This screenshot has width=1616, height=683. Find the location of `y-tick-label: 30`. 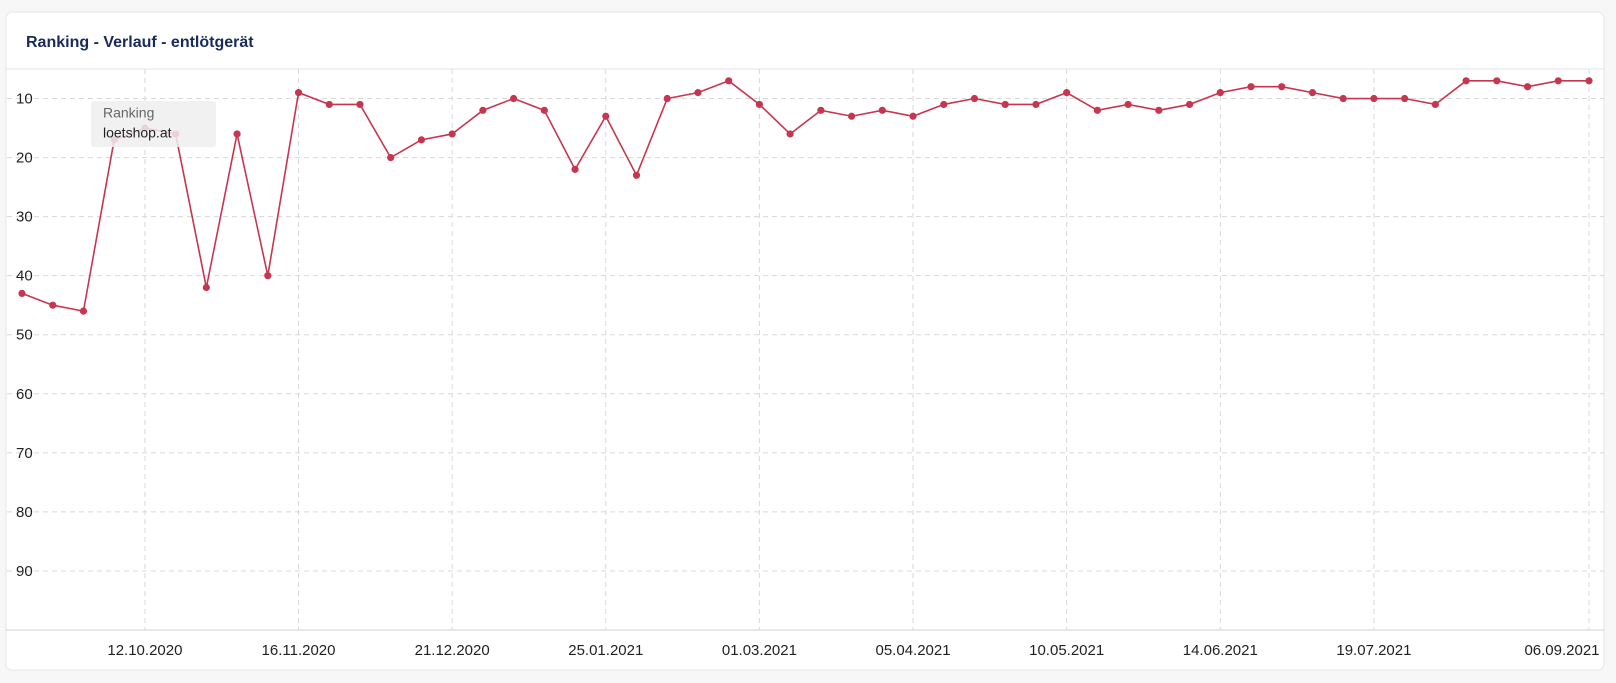

y-tick-label: 30 is located at coordinates (24, 217).